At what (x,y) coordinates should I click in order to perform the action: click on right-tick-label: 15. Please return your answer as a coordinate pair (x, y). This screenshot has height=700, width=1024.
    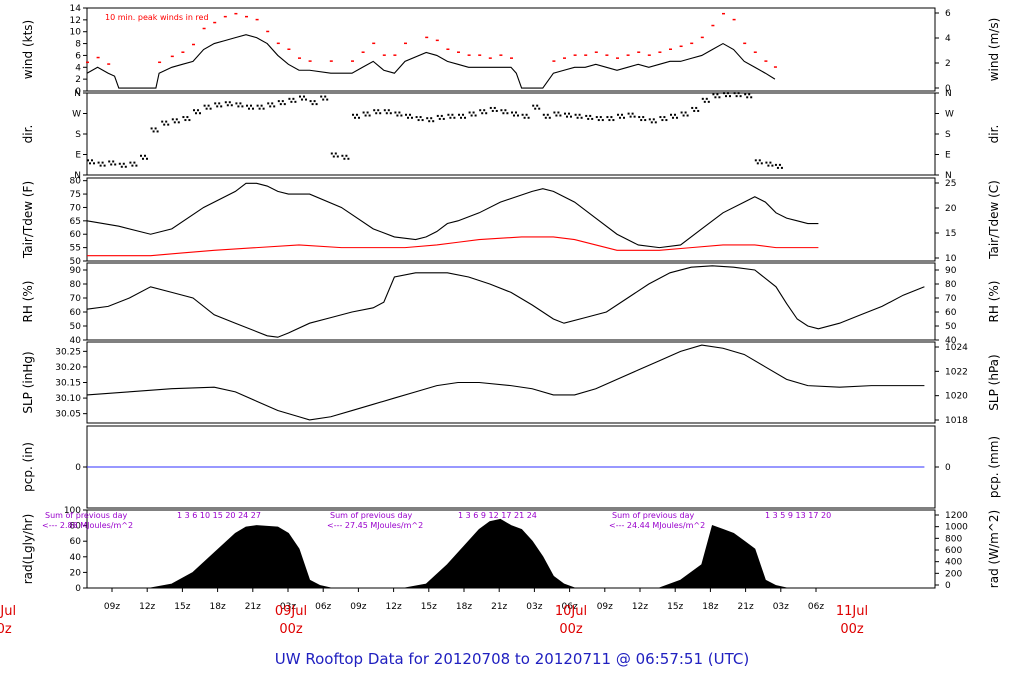
    Looking at the image, I should click on (950, 234).